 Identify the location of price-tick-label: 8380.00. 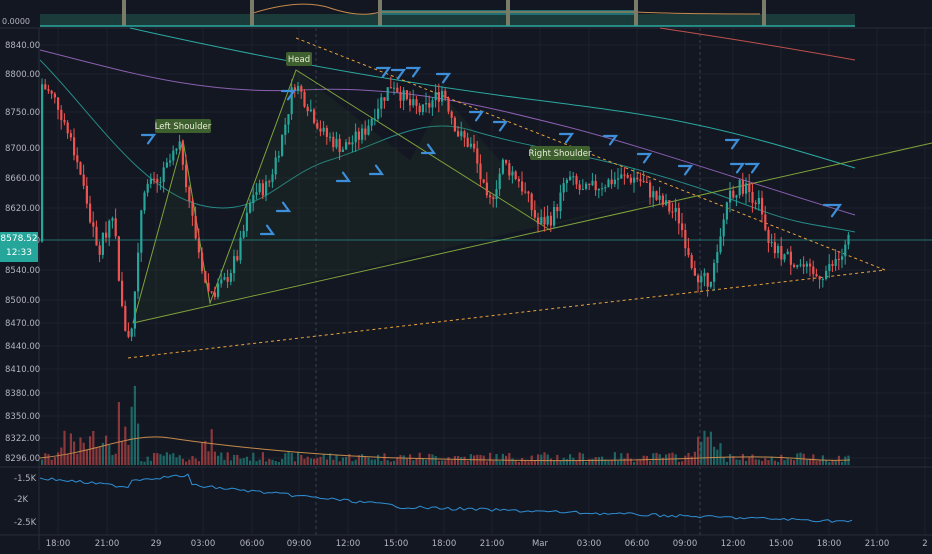
(22, 394).